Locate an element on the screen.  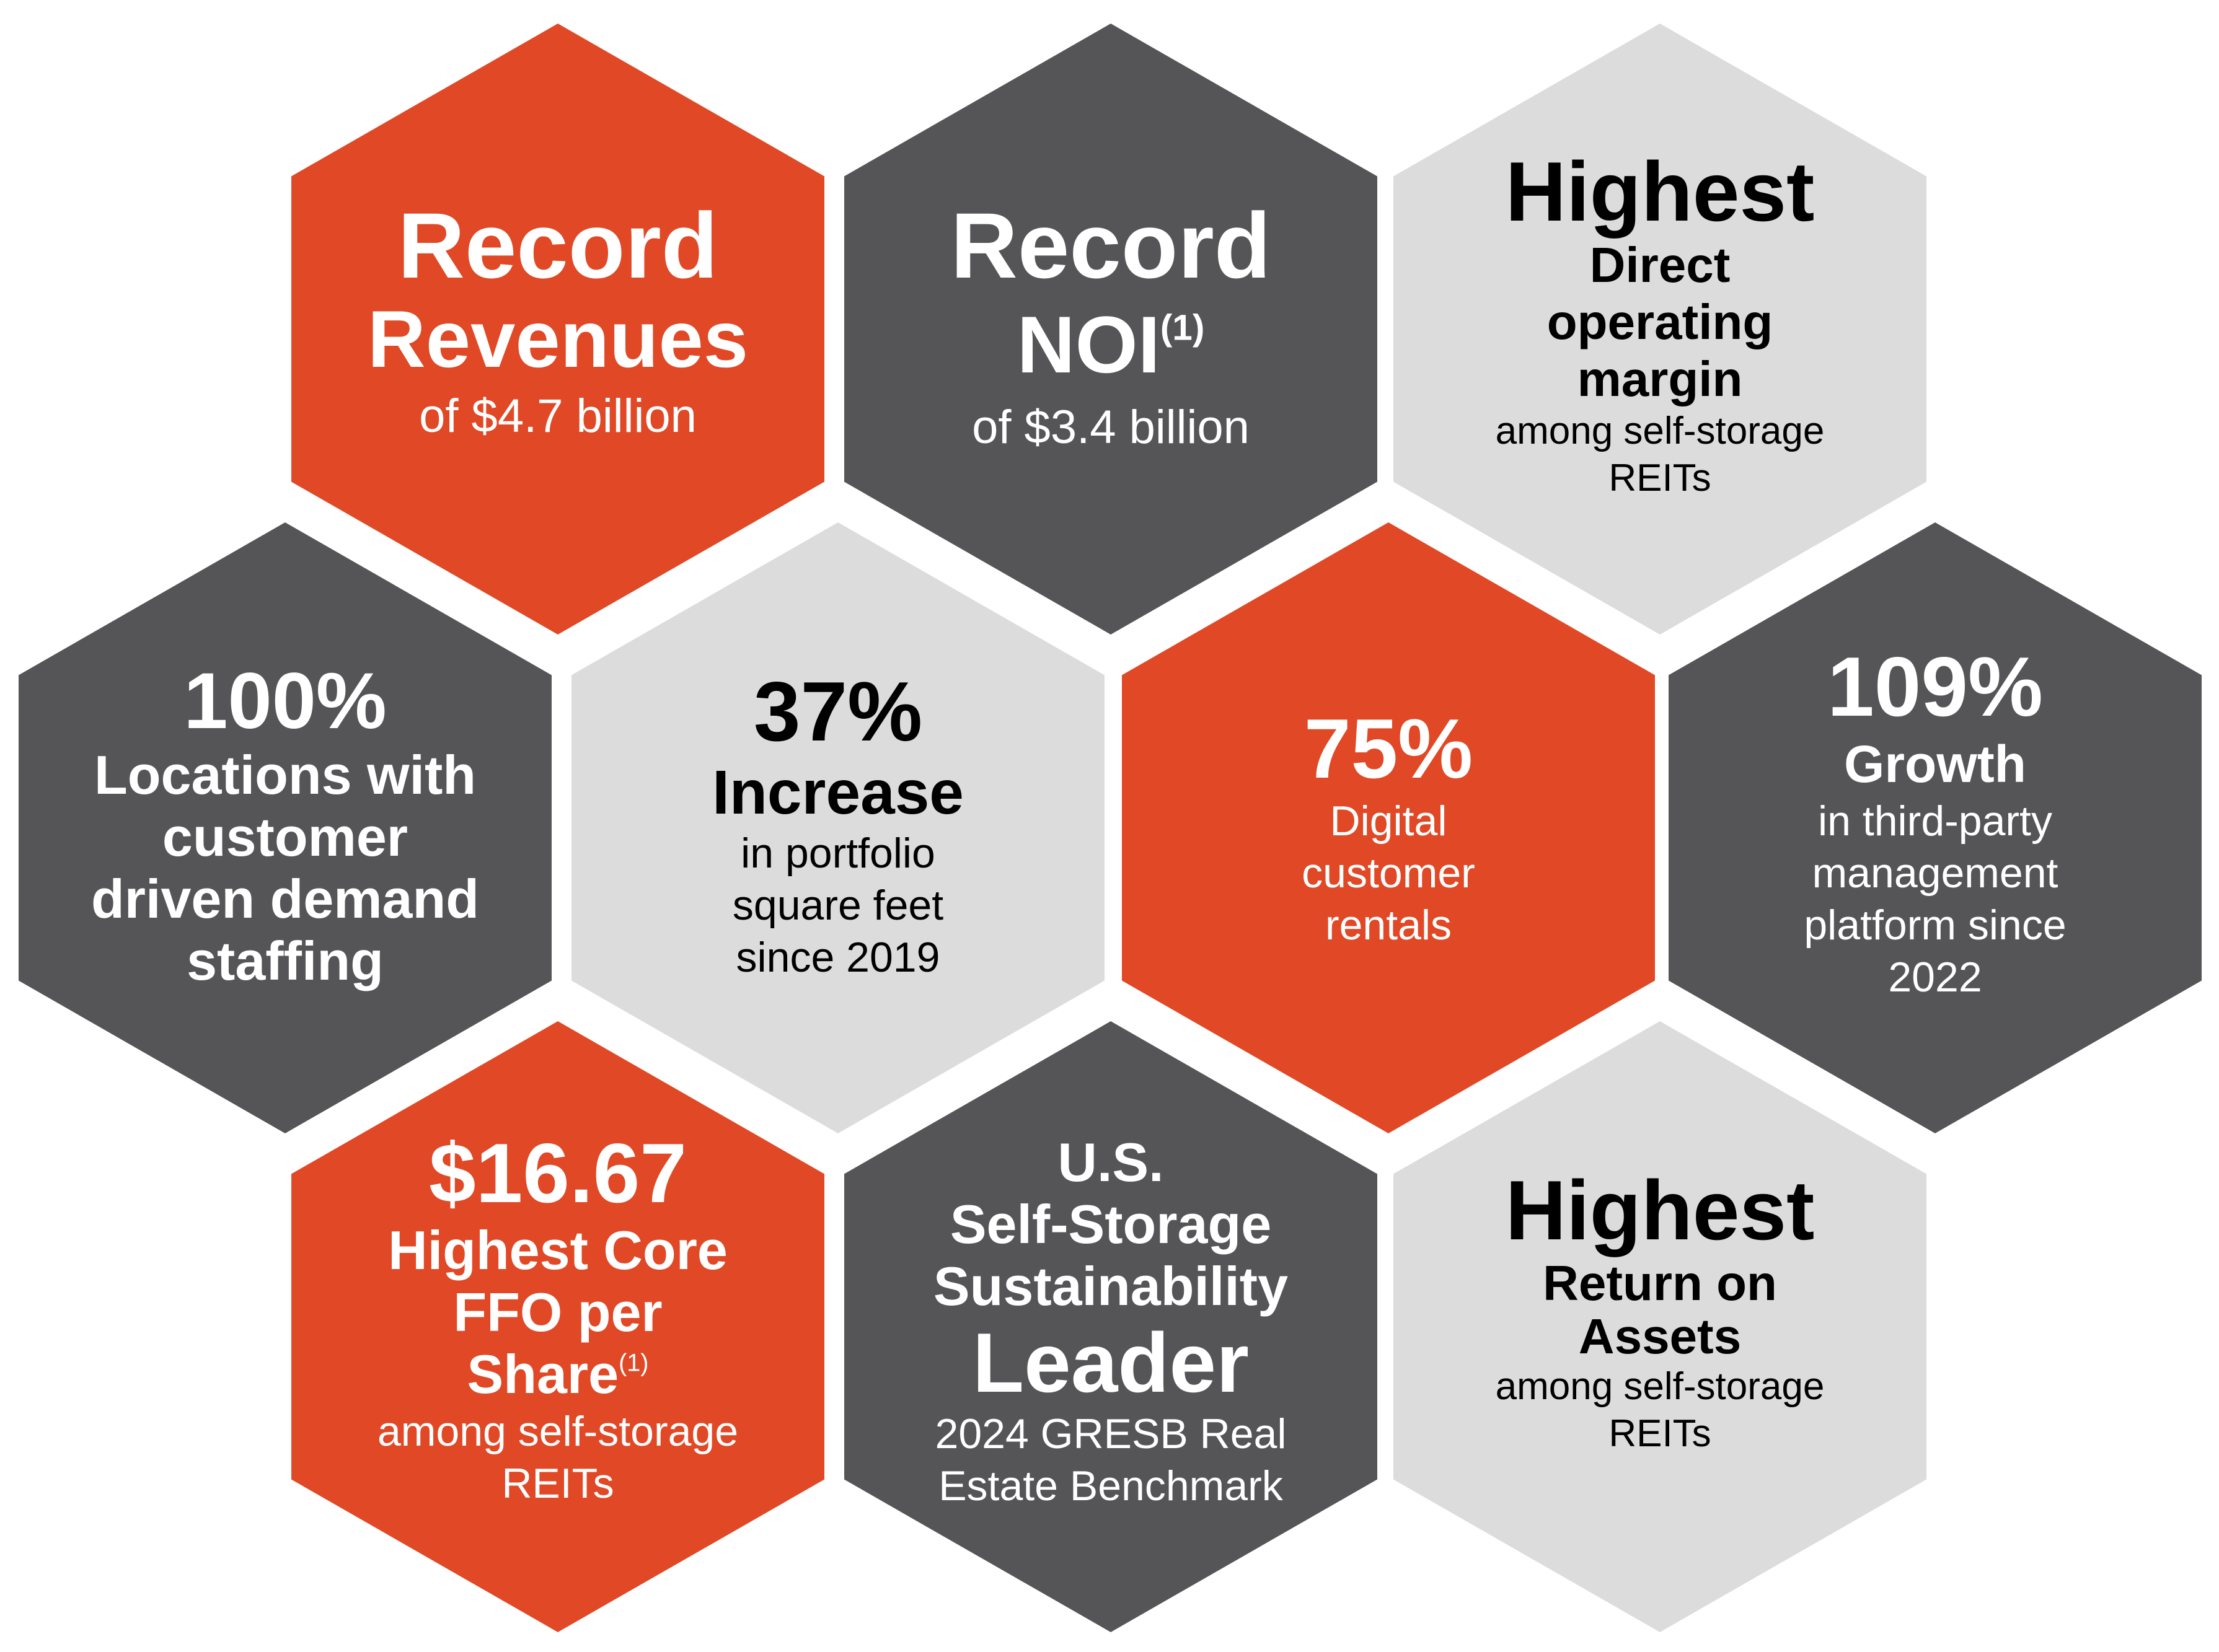
roa-line-1: Return on is located at coordinates (1660, 1283).